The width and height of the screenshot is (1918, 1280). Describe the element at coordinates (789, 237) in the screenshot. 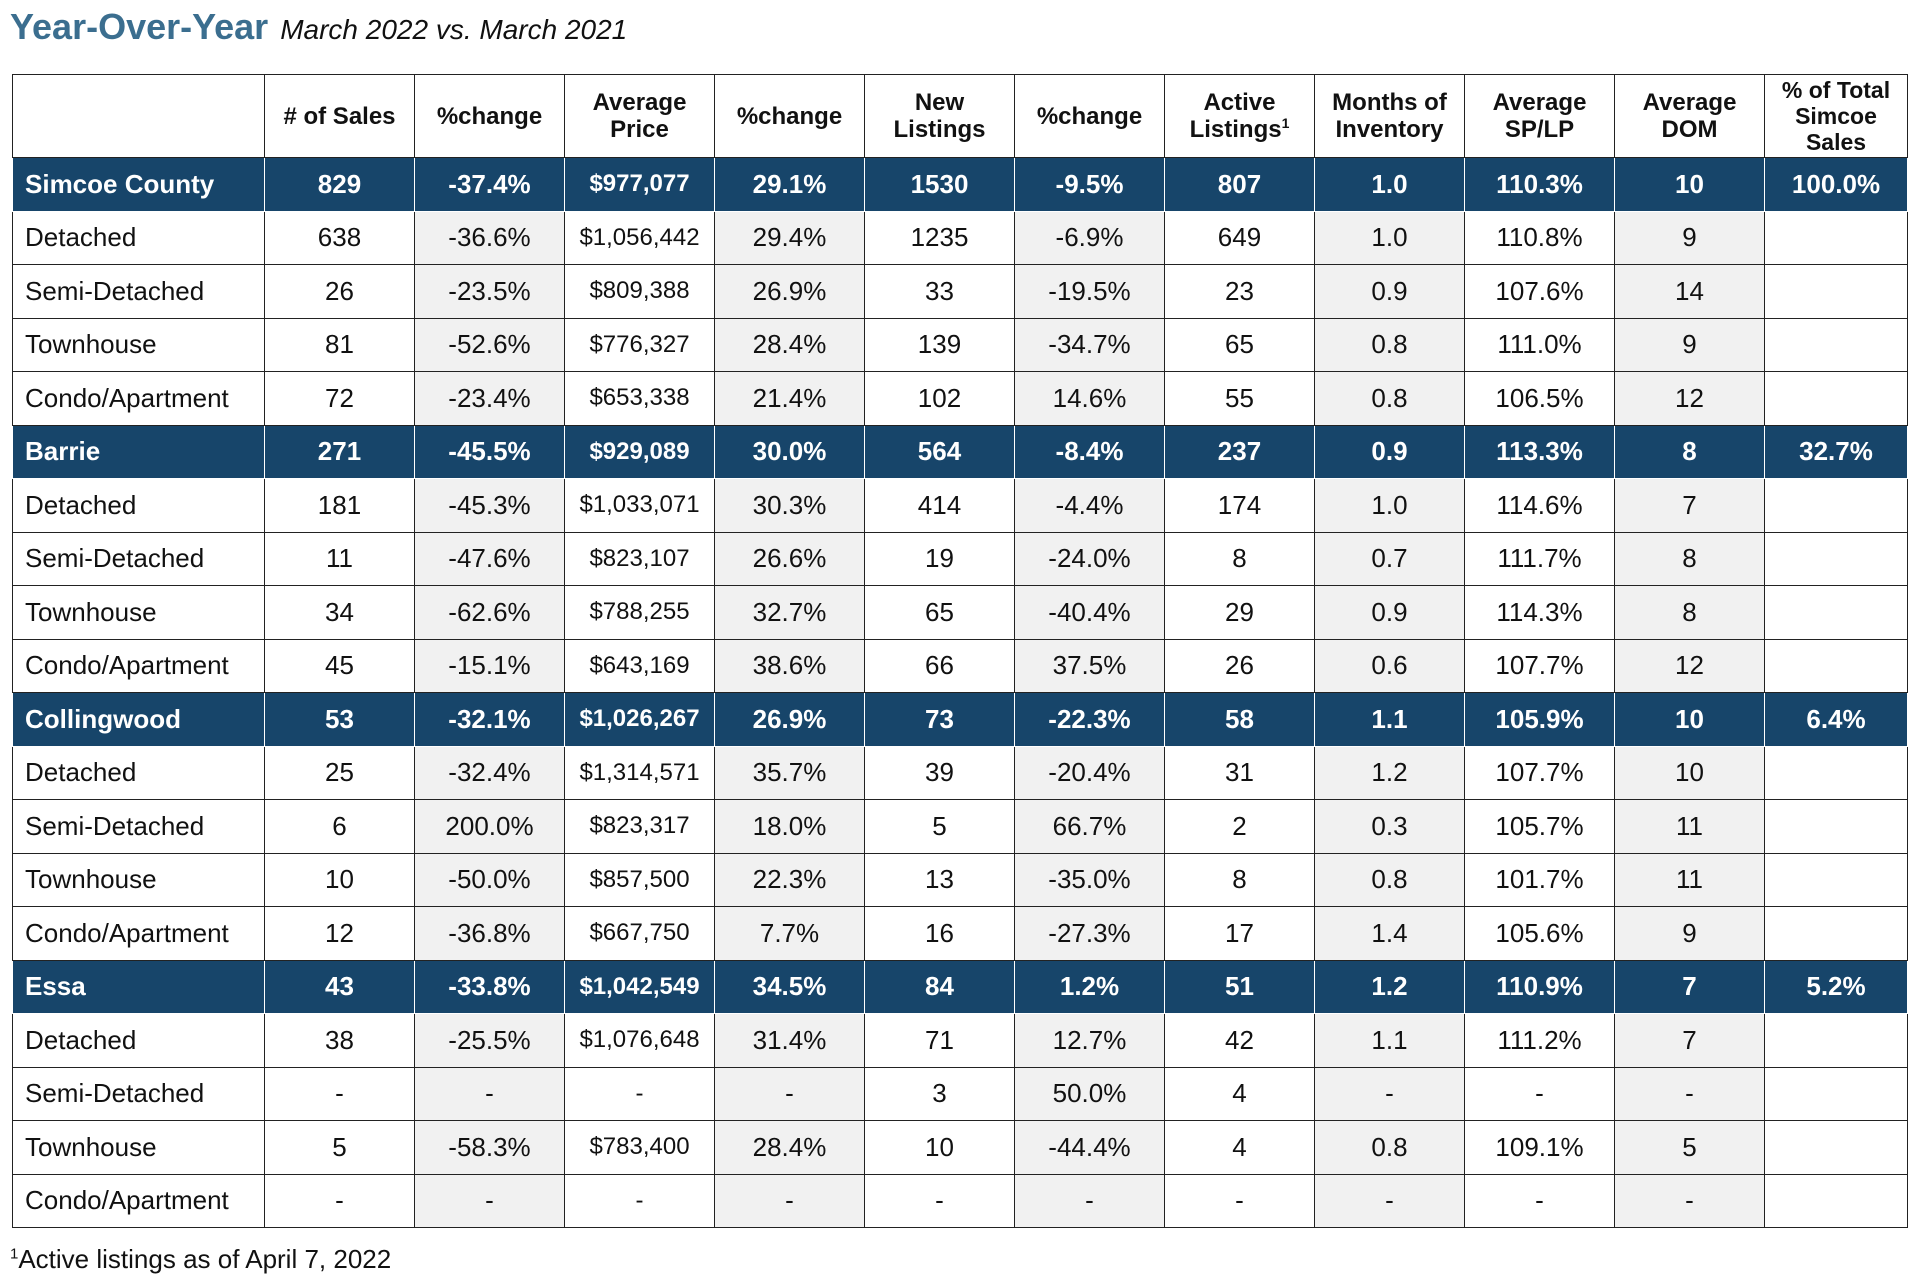

I see `table-cell: 29.4%` at that location.